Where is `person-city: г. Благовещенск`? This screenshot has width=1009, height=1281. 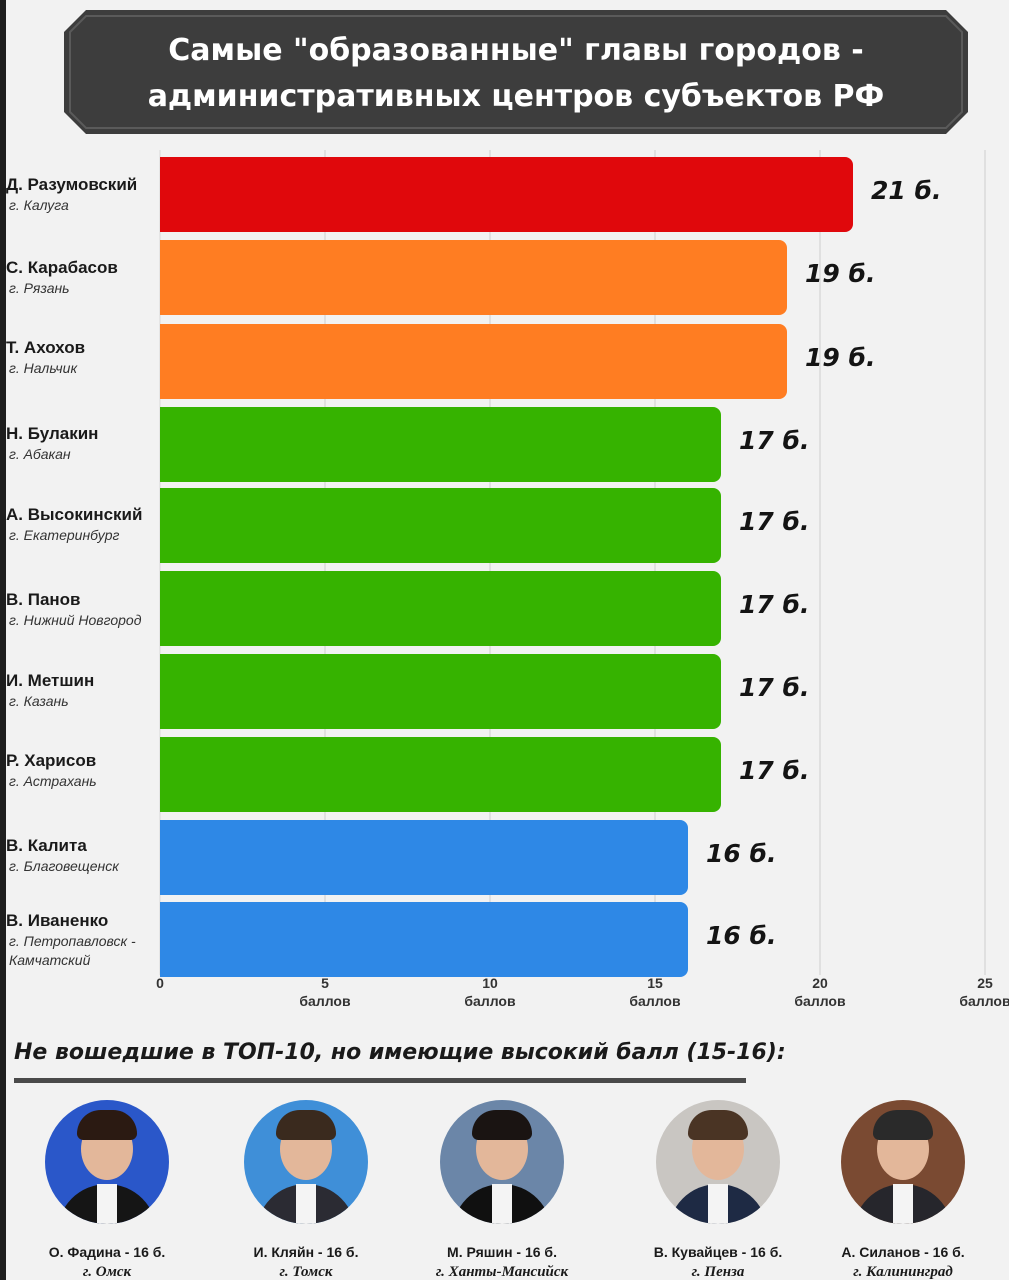 person-city: г. Благовещенск is located at coordinates (64, 866).